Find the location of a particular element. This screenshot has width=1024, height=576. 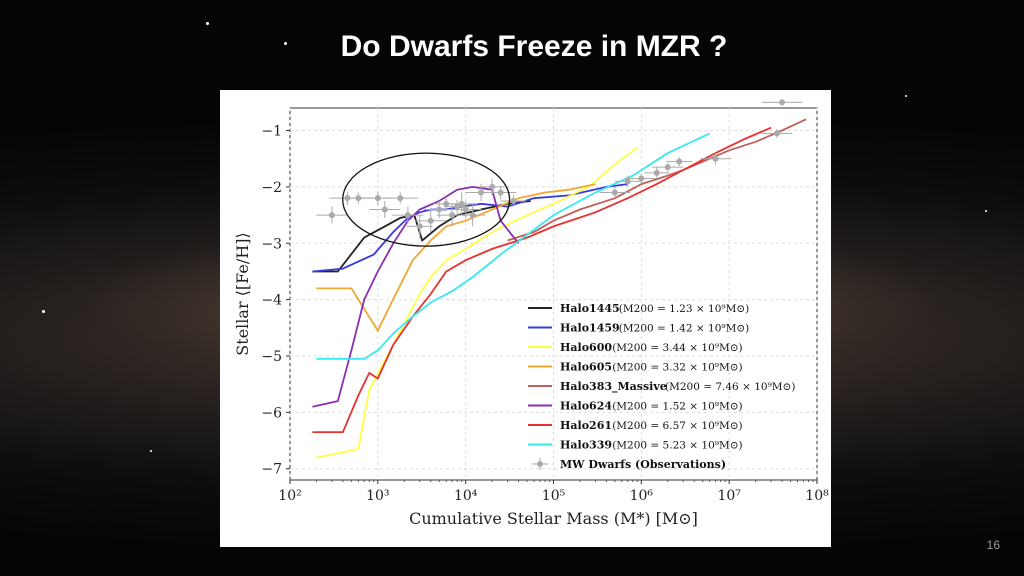

x-axis-label: Cumulative Stellar Mass (M*) [M⊙] is located at coordinates (553, 518).